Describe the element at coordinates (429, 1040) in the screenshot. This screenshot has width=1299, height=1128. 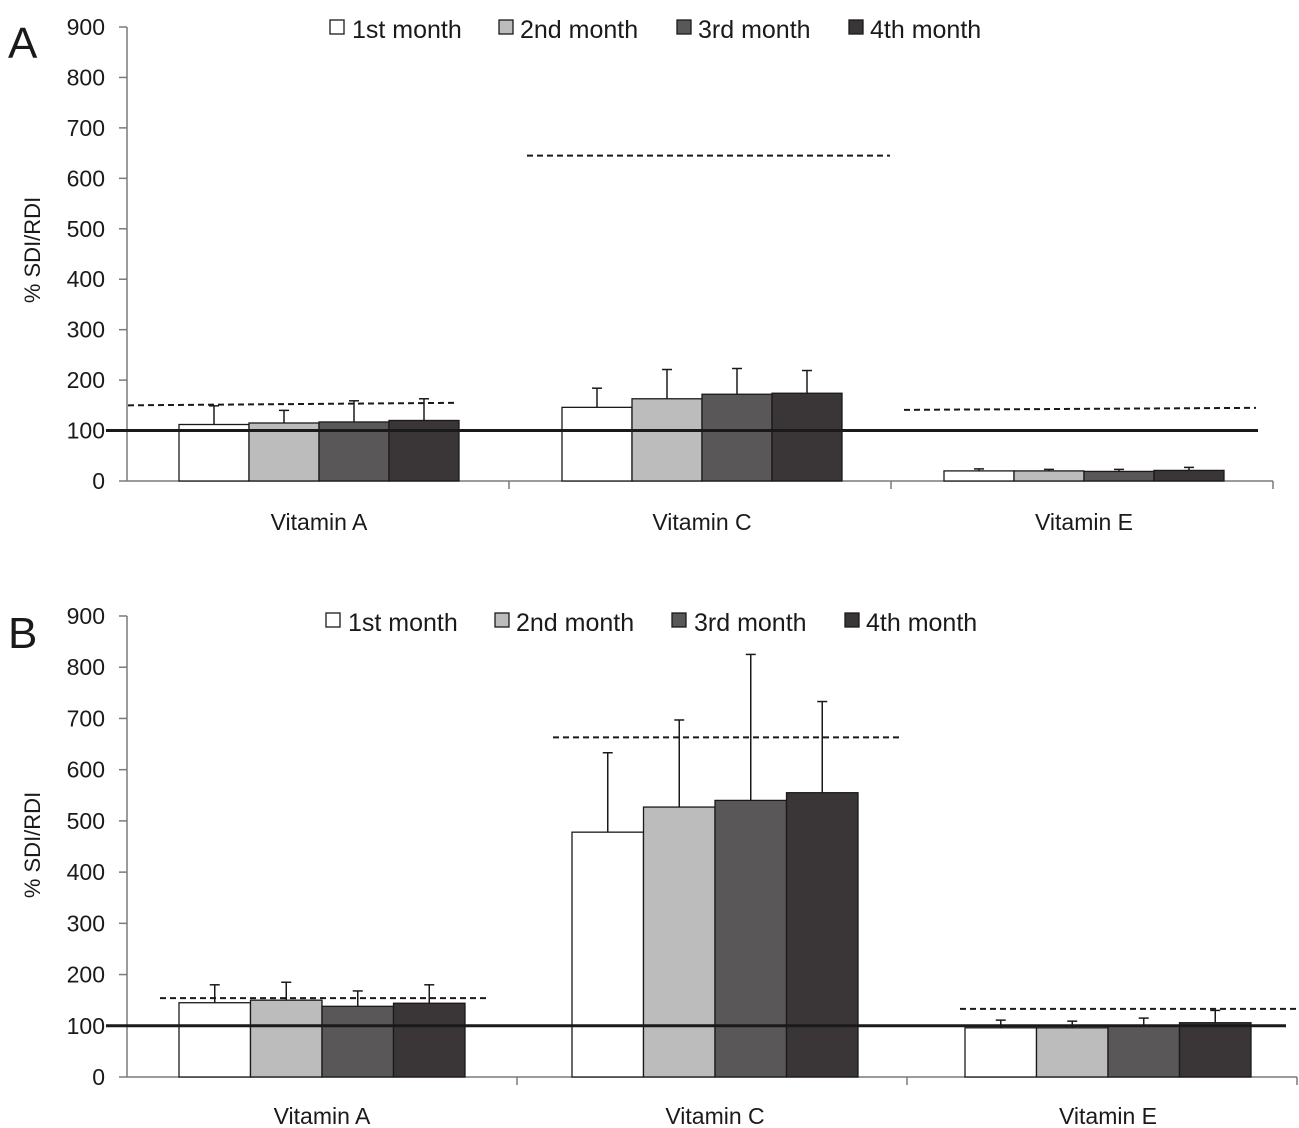
I see `bar-4-vitamin-a` at that location.